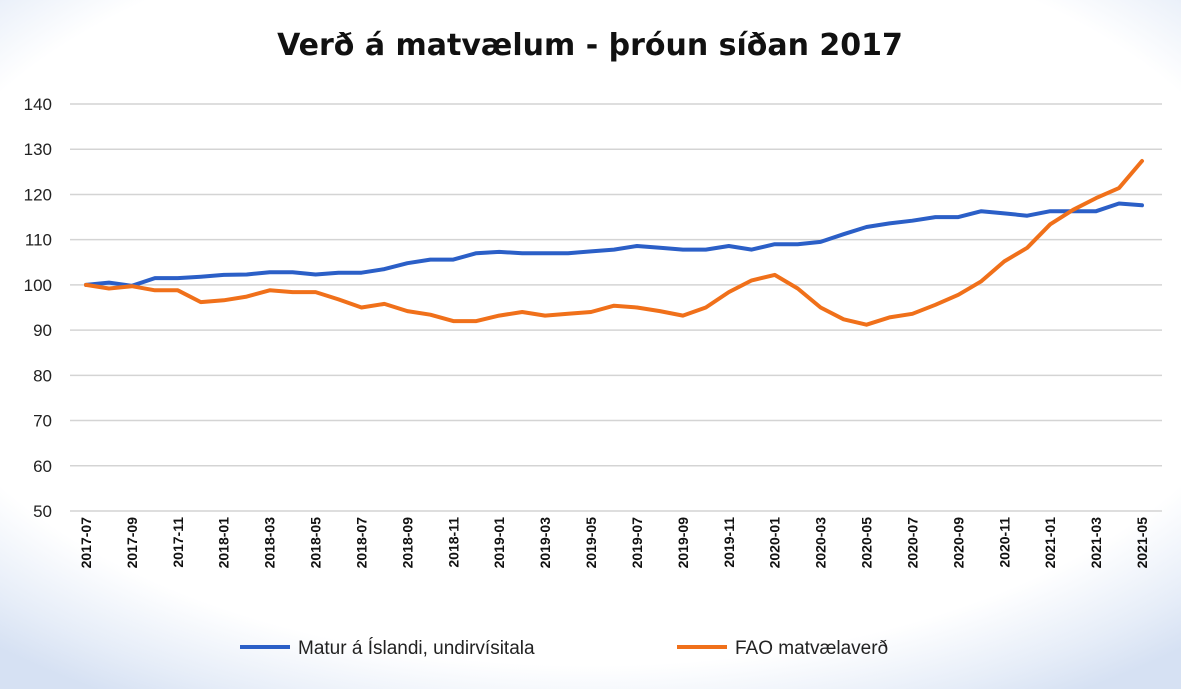 The height and width of the screenshot is (689, 1181). What do you see at coordinates (316, 543) in the screenshot?
I see `x-tick-label: 2018-05` at bounding box center [316, 543].